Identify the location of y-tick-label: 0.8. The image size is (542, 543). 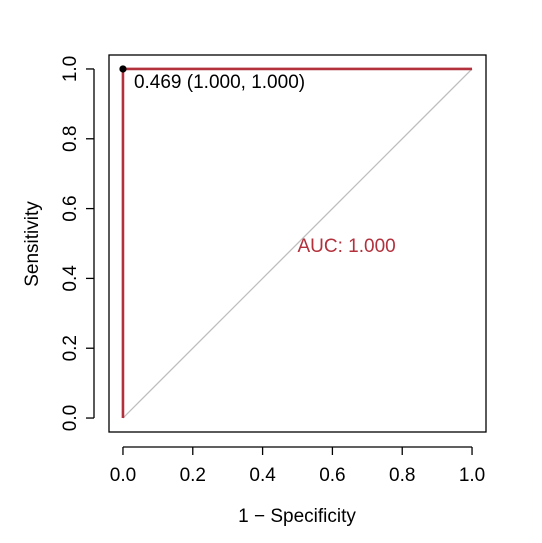
(70, 139).